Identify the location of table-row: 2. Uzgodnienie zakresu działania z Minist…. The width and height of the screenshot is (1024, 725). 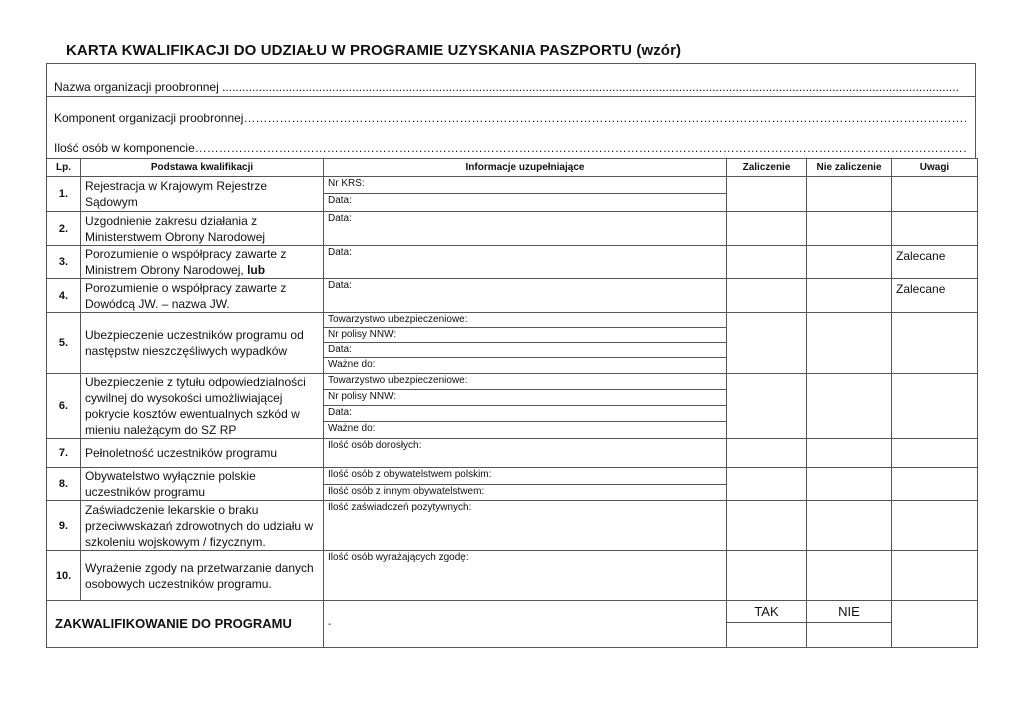
(512, 228).